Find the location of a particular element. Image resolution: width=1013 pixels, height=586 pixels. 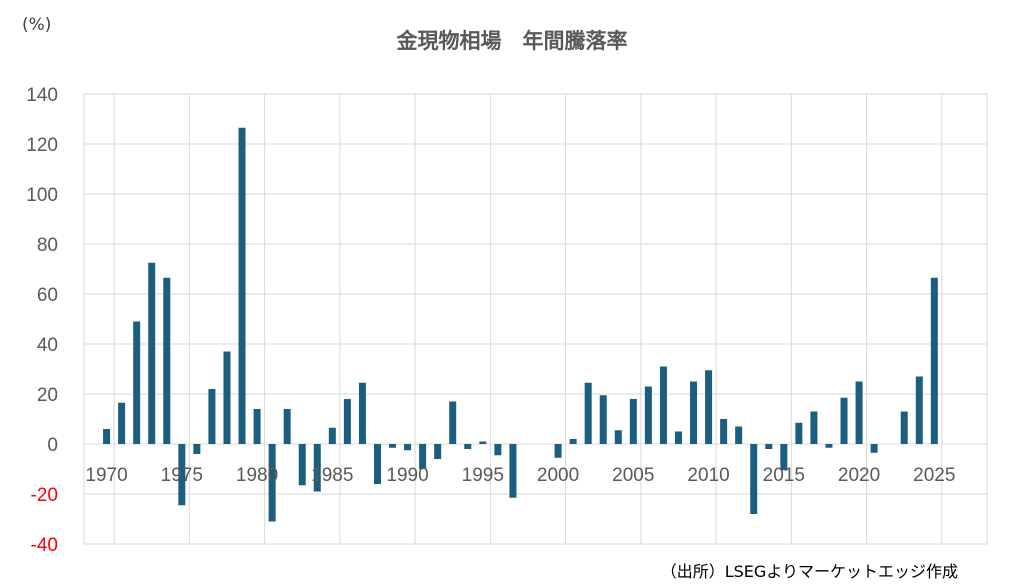

y-tick-label: -20 is located at coordinates (44, 495).